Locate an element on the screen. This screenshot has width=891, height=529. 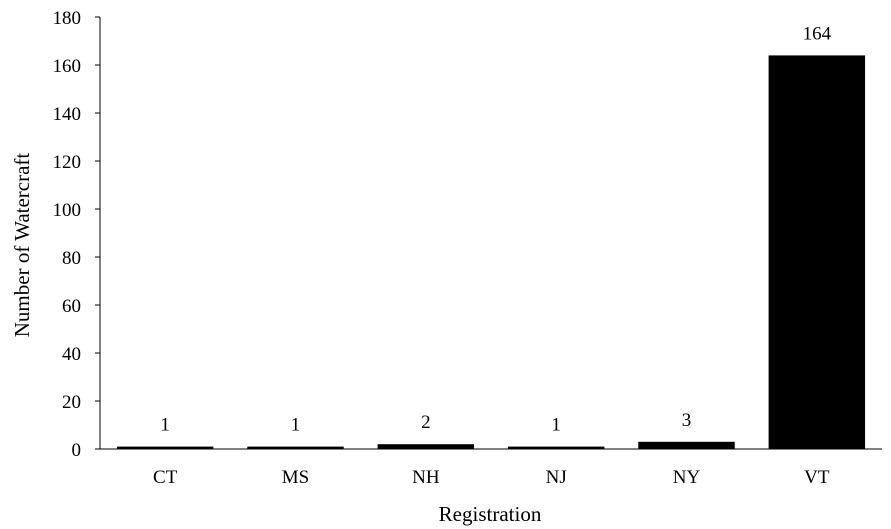
y-tick-label: 160 is located at coordinates (67, 66).